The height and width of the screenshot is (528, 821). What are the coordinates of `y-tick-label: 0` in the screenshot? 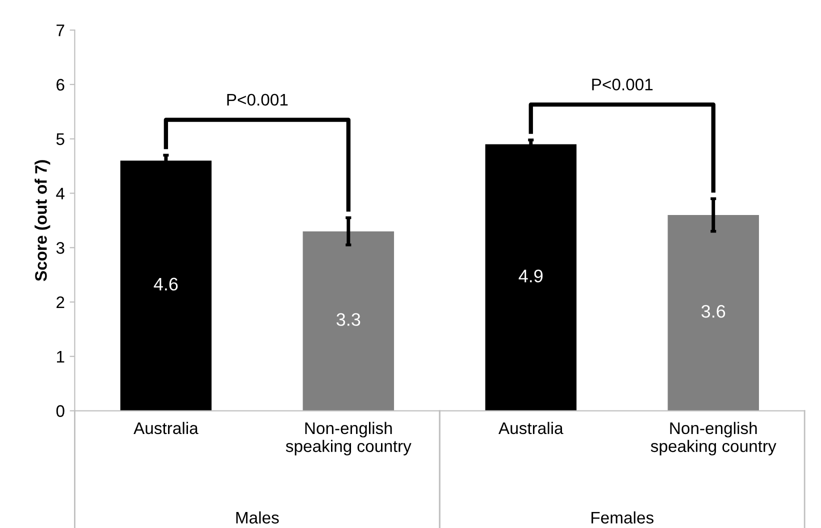 It's located at (60, 411).